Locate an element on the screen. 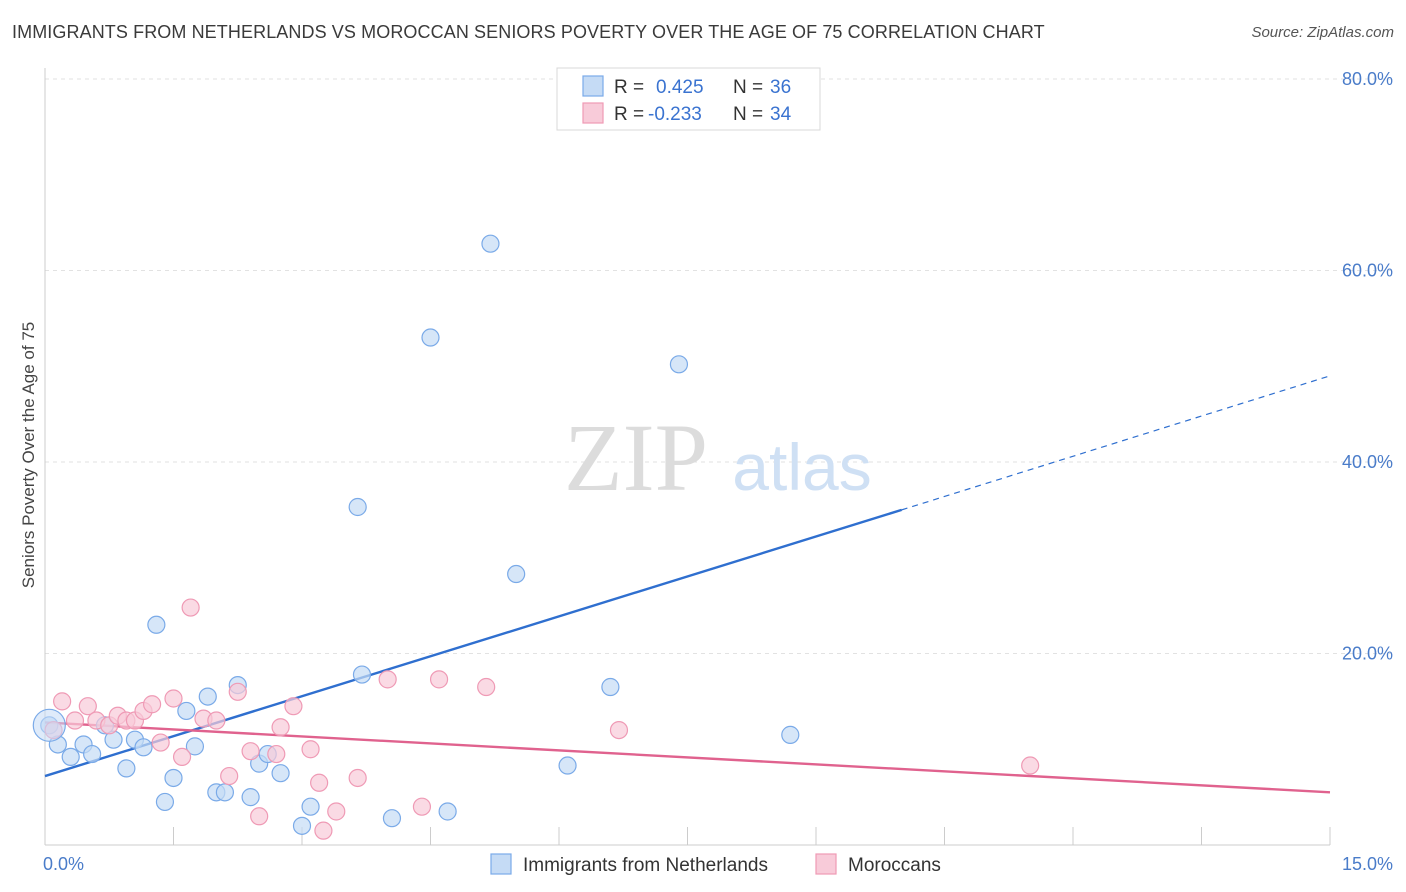 Image resolution: width=1406 pixels, height=892 pixels. legend-n-label-2: N = is located at coordinates (748, 114).